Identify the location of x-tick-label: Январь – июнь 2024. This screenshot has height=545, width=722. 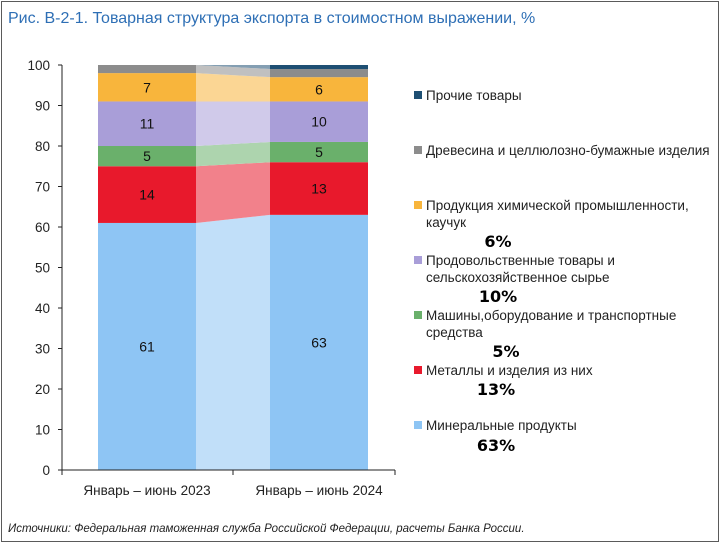
(319, 490).